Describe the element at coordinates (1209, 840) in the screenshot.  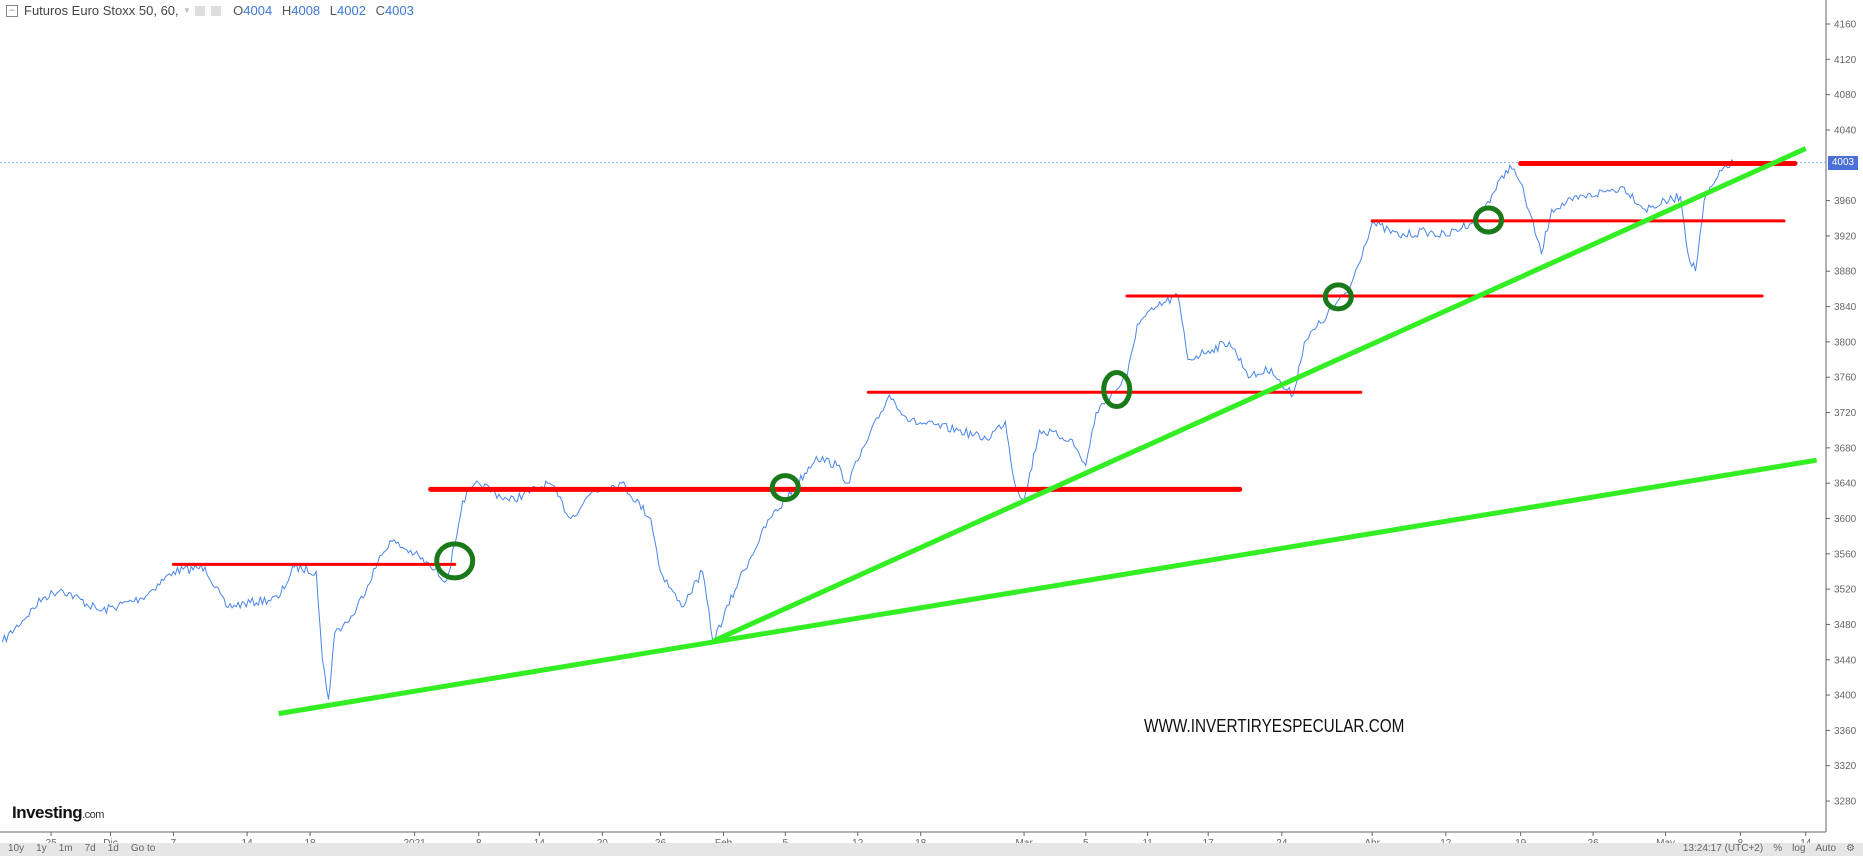
I see `x-tick-label: 17` at that location.